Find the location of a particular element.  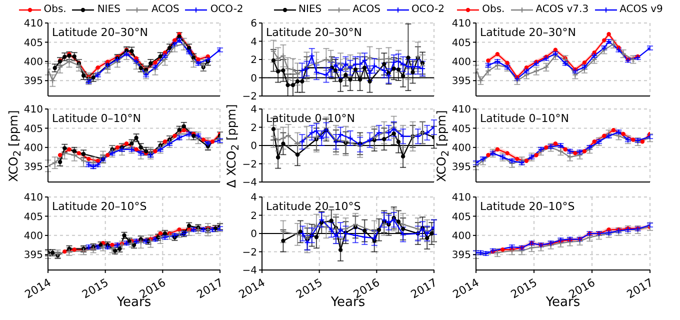

legend-label: ACOS v9 is located at coordinates (641, 9).